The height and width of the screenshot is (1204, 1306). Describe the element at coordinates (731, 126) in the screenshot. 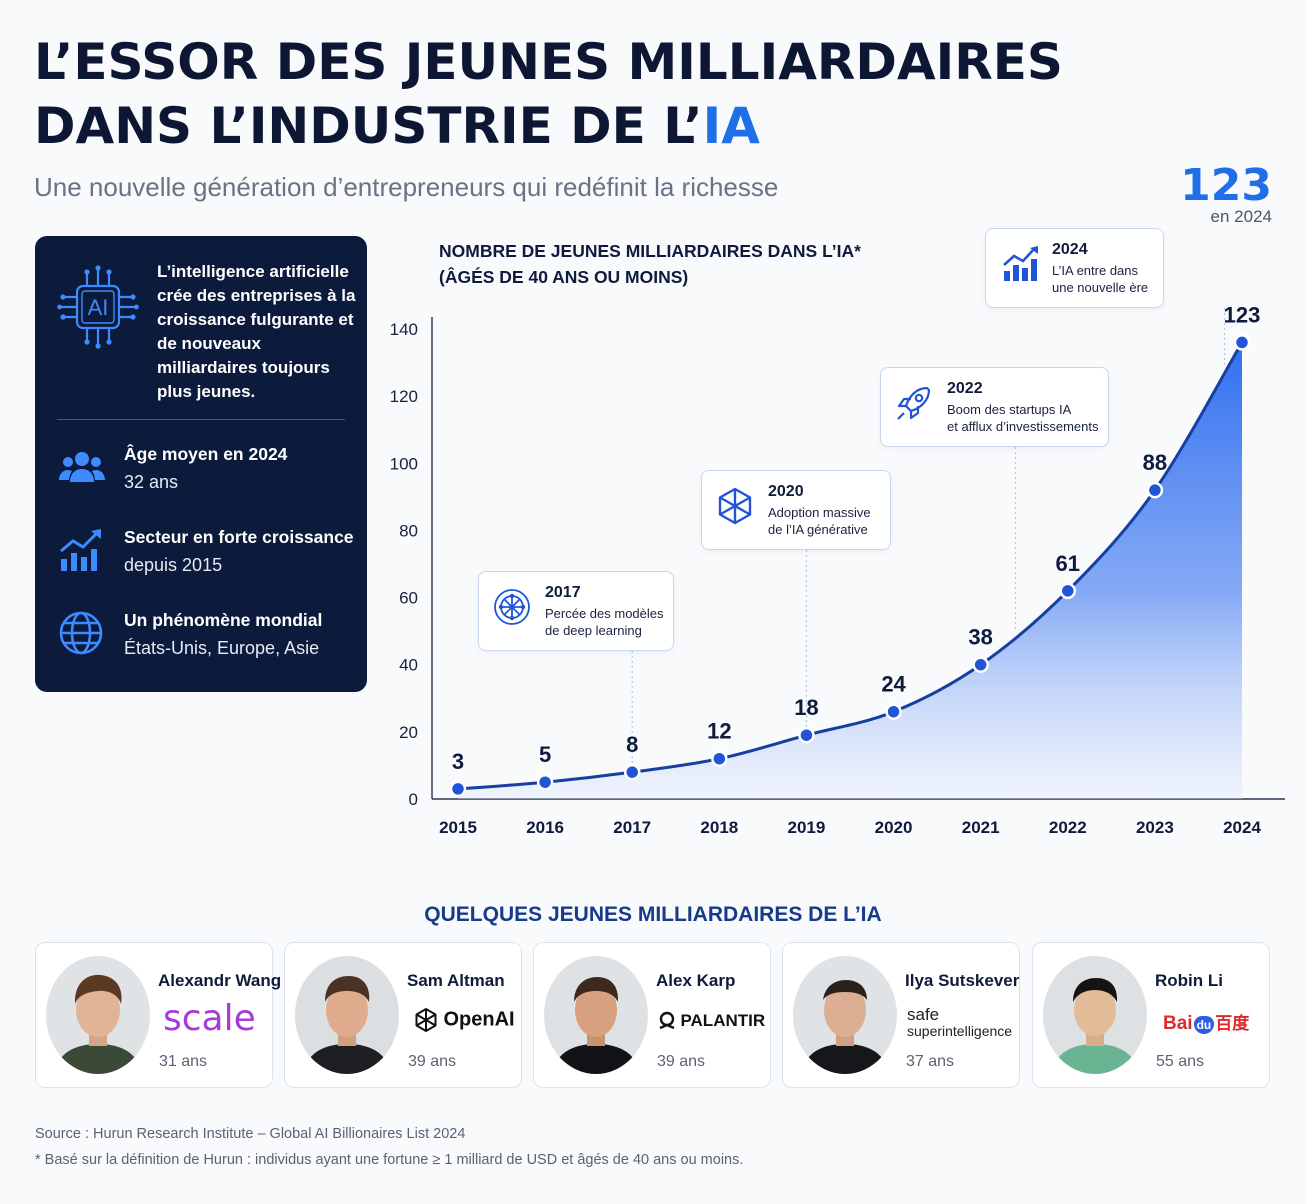

I see `title-accent: IA` at that location.